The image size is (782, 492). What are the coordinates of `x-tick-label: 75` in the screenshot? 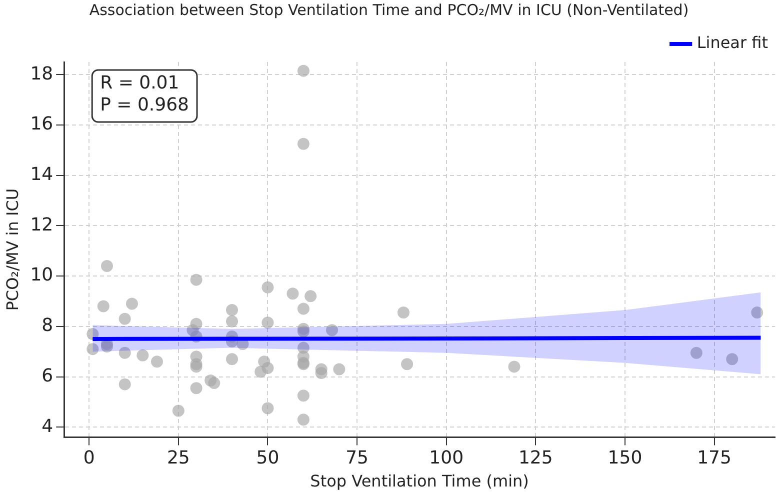 It's located at (357, 458).